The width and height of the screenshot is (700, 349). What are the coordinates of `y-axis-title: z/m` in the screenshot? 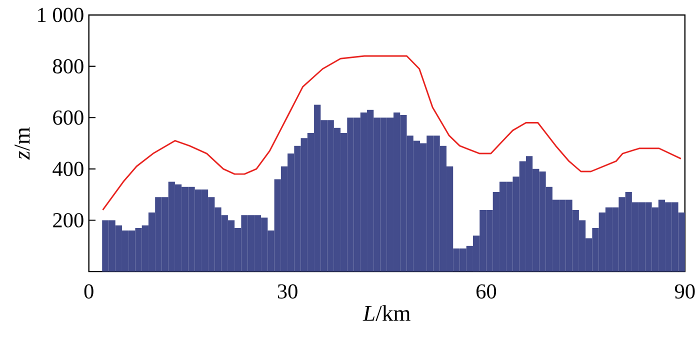 It's located at (22, 143).